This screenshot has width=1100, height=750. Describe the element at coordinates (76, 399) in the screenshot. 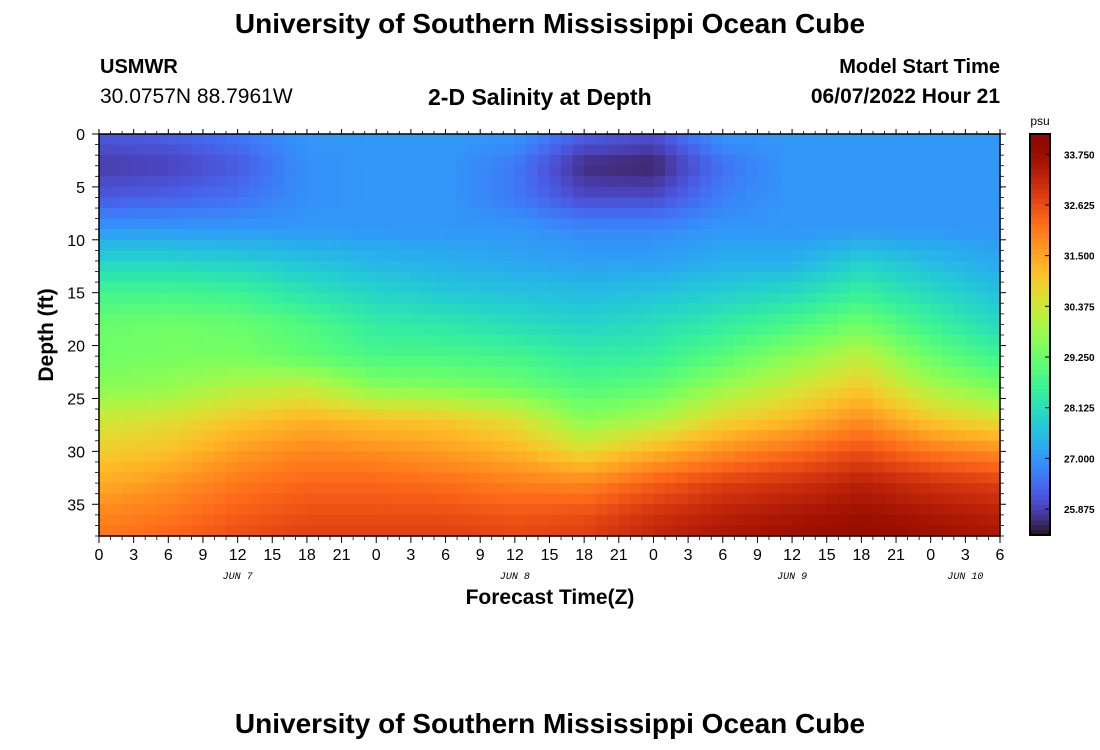

I see `y-tick-label: 25` at that location.